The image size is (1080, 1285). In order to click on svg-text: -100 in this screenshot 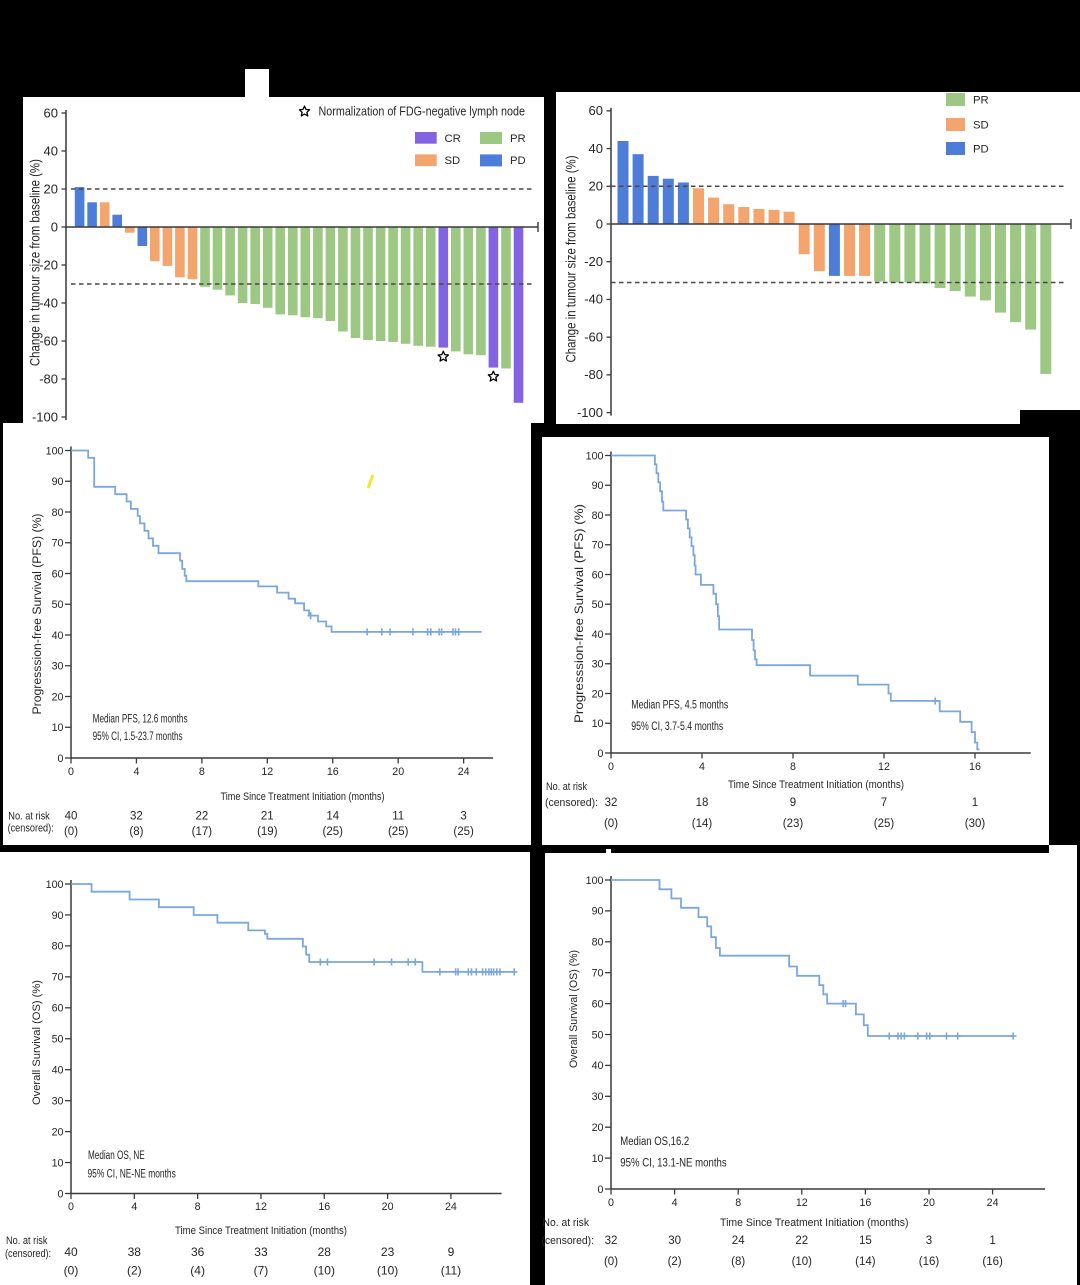, I will do `click(45, 416)`.